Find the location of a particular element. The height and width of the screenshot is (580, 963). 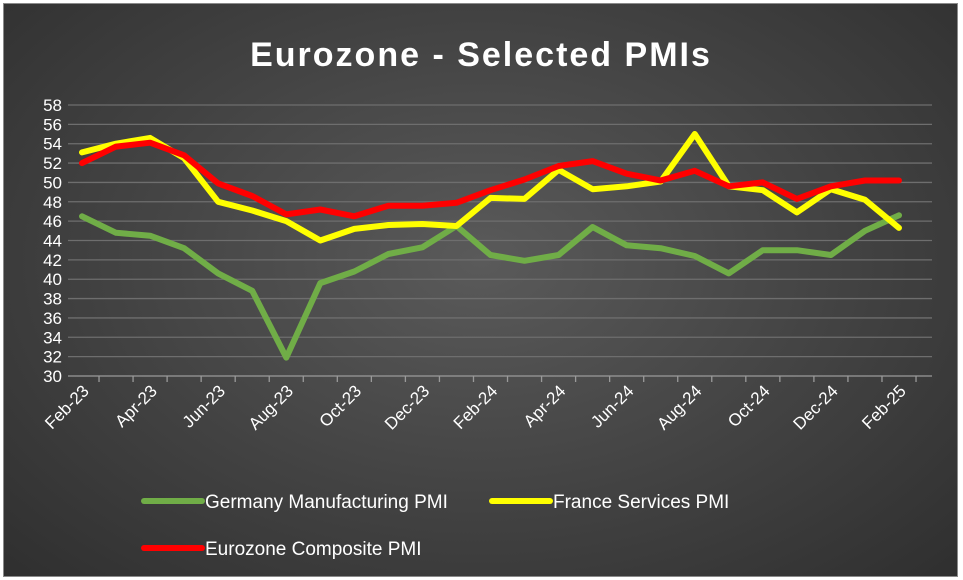

x-tick-label: Aug-23 is located at coordinates (271, 407).